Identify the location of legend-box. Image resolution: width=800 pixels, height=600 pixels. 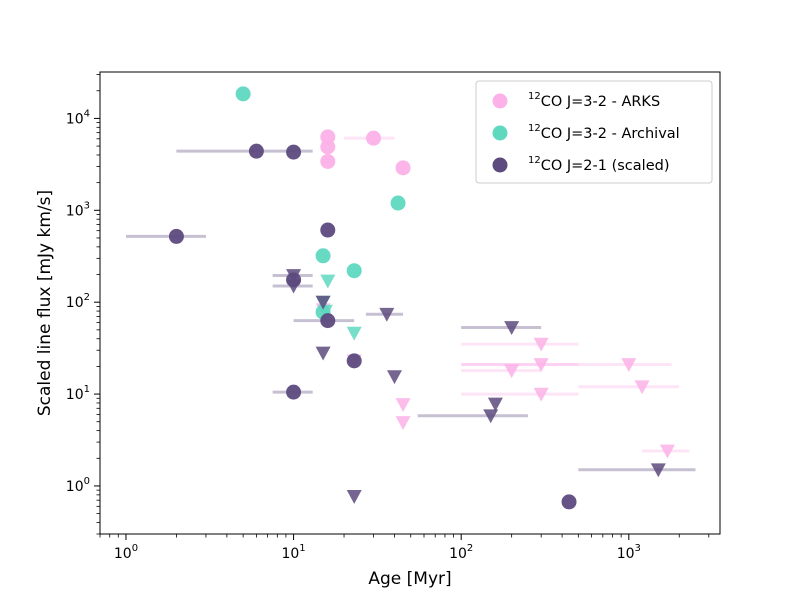
(594, 132).